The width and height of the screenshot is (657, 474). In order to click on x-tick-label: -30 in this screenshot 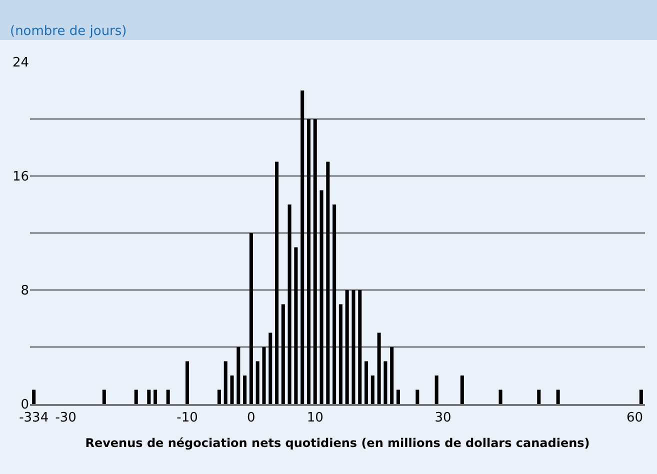, I will do `click(65, 418)`.